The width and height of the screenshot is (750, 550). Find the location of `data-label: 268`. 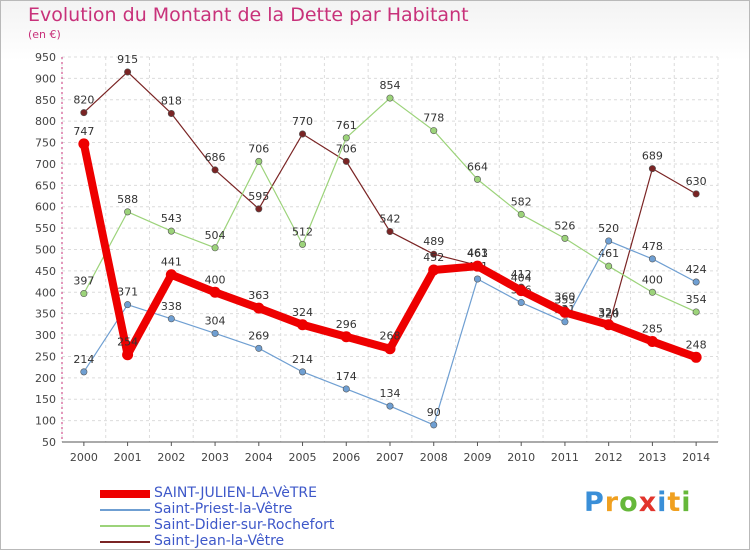

data-label: 268 is located at coordinates (390, 336).